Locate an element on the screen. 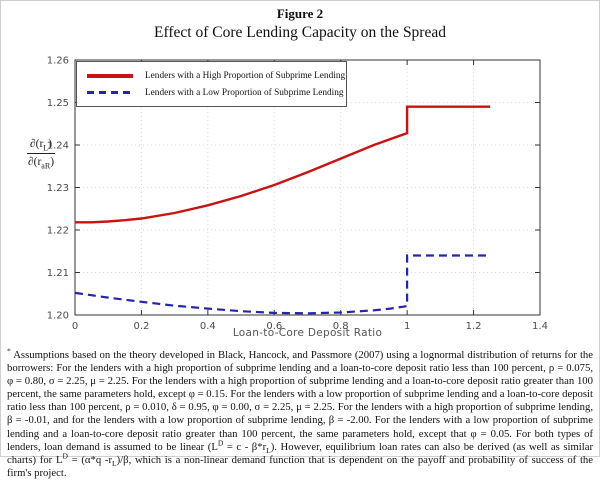 The width and height of the screenshot is (600, 480). y-axis-label-denominator: ∂(raR) is located at coordinates (41, 163).